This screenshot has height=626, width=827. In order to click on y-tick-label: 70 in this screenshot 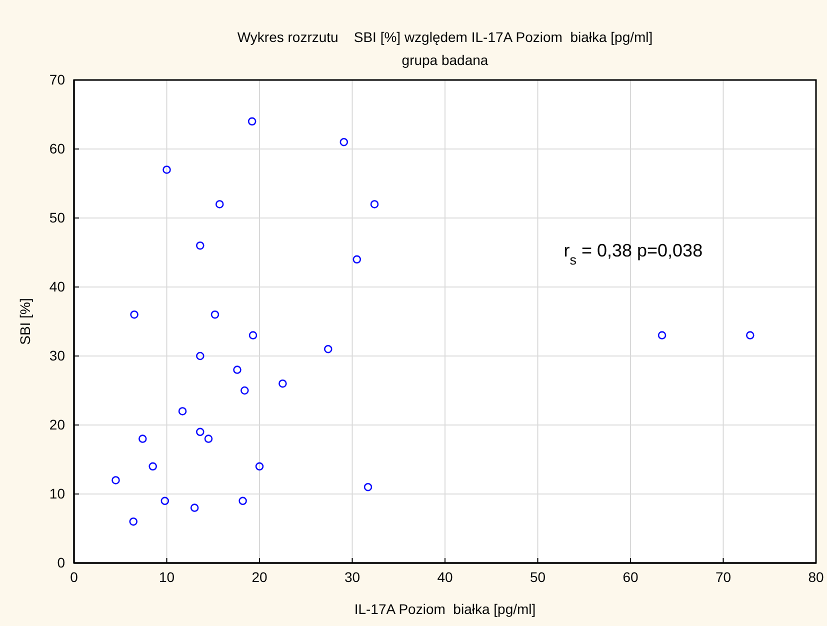, I will do `click(57, 79)`.